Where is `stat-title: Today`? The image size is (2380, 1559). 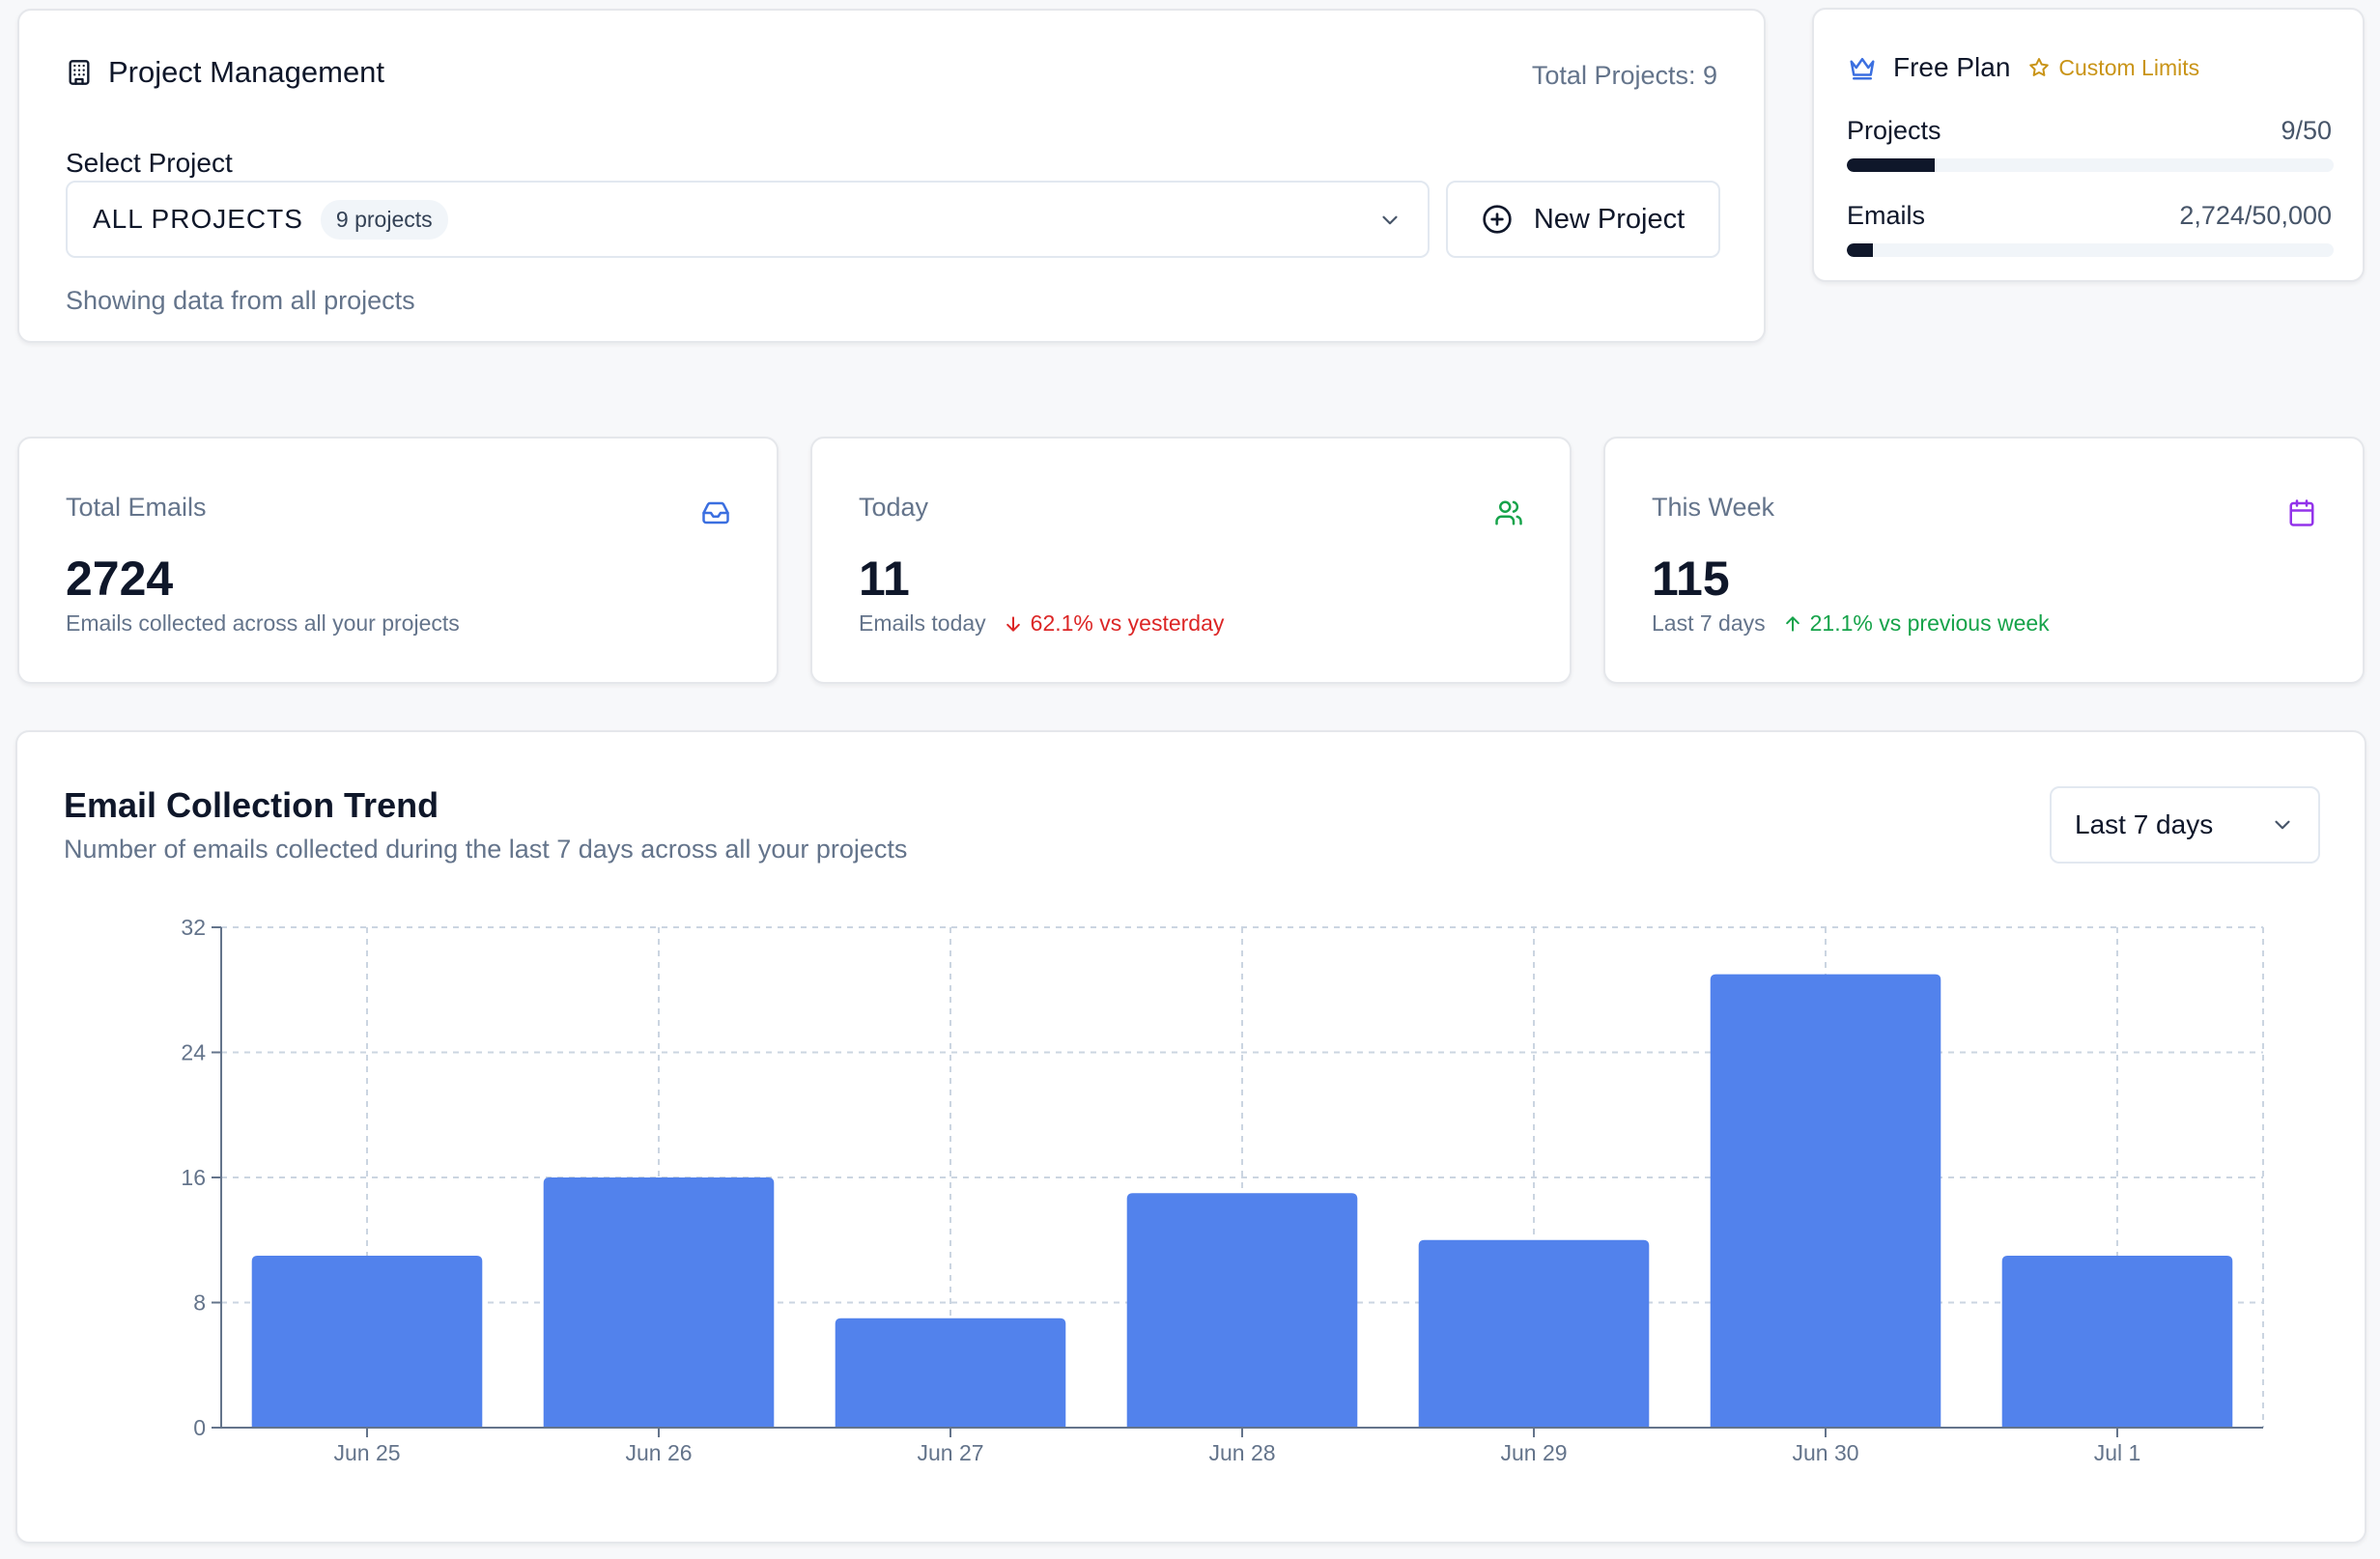
stat-title: Today is located at coordinates (894, 508).